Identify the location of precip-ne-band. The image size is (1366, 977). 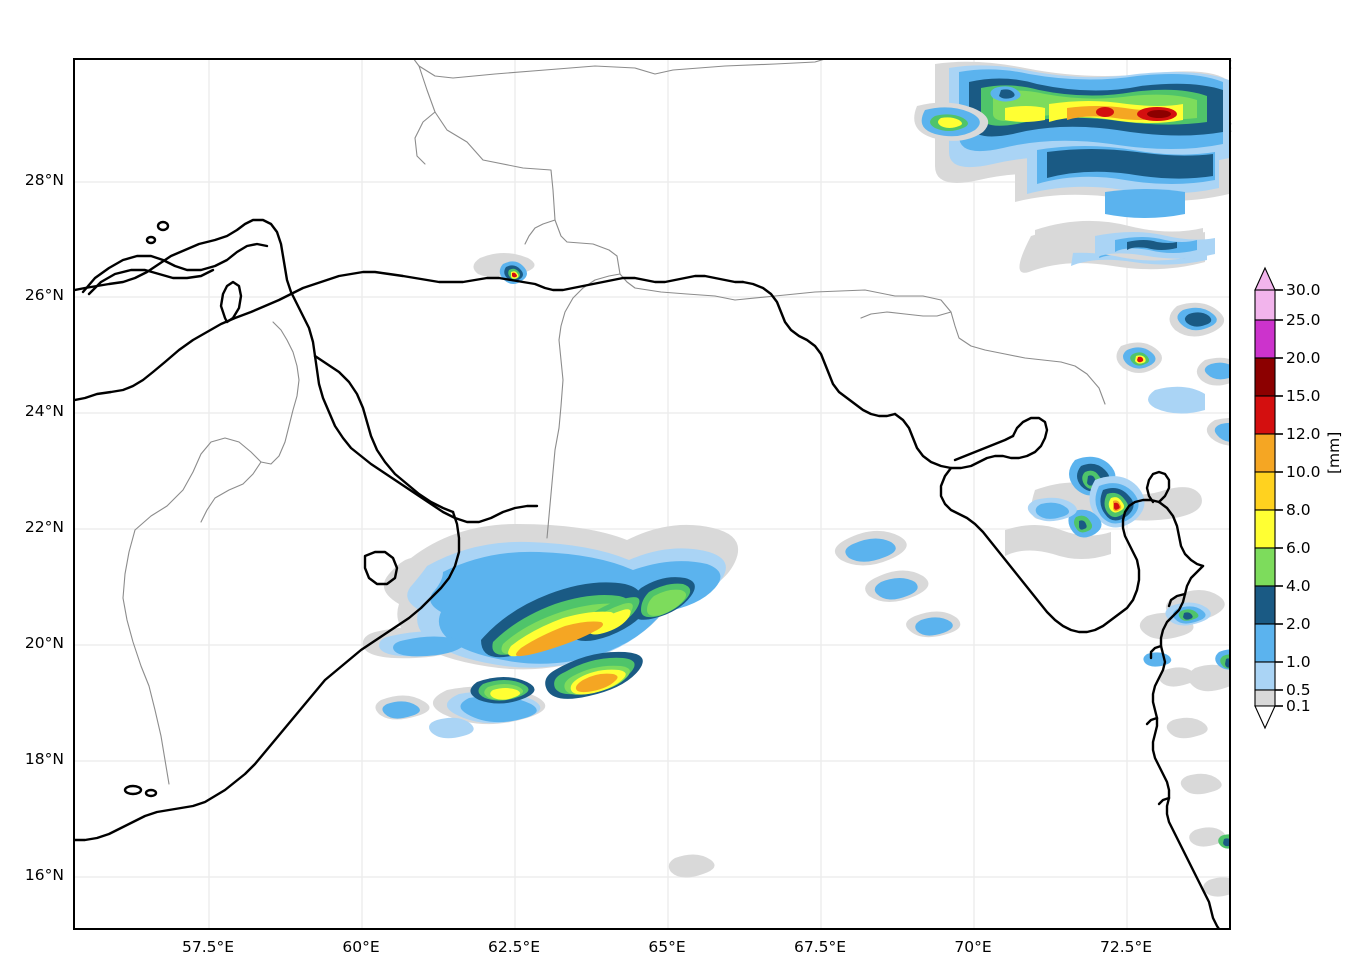
(1071, 139).